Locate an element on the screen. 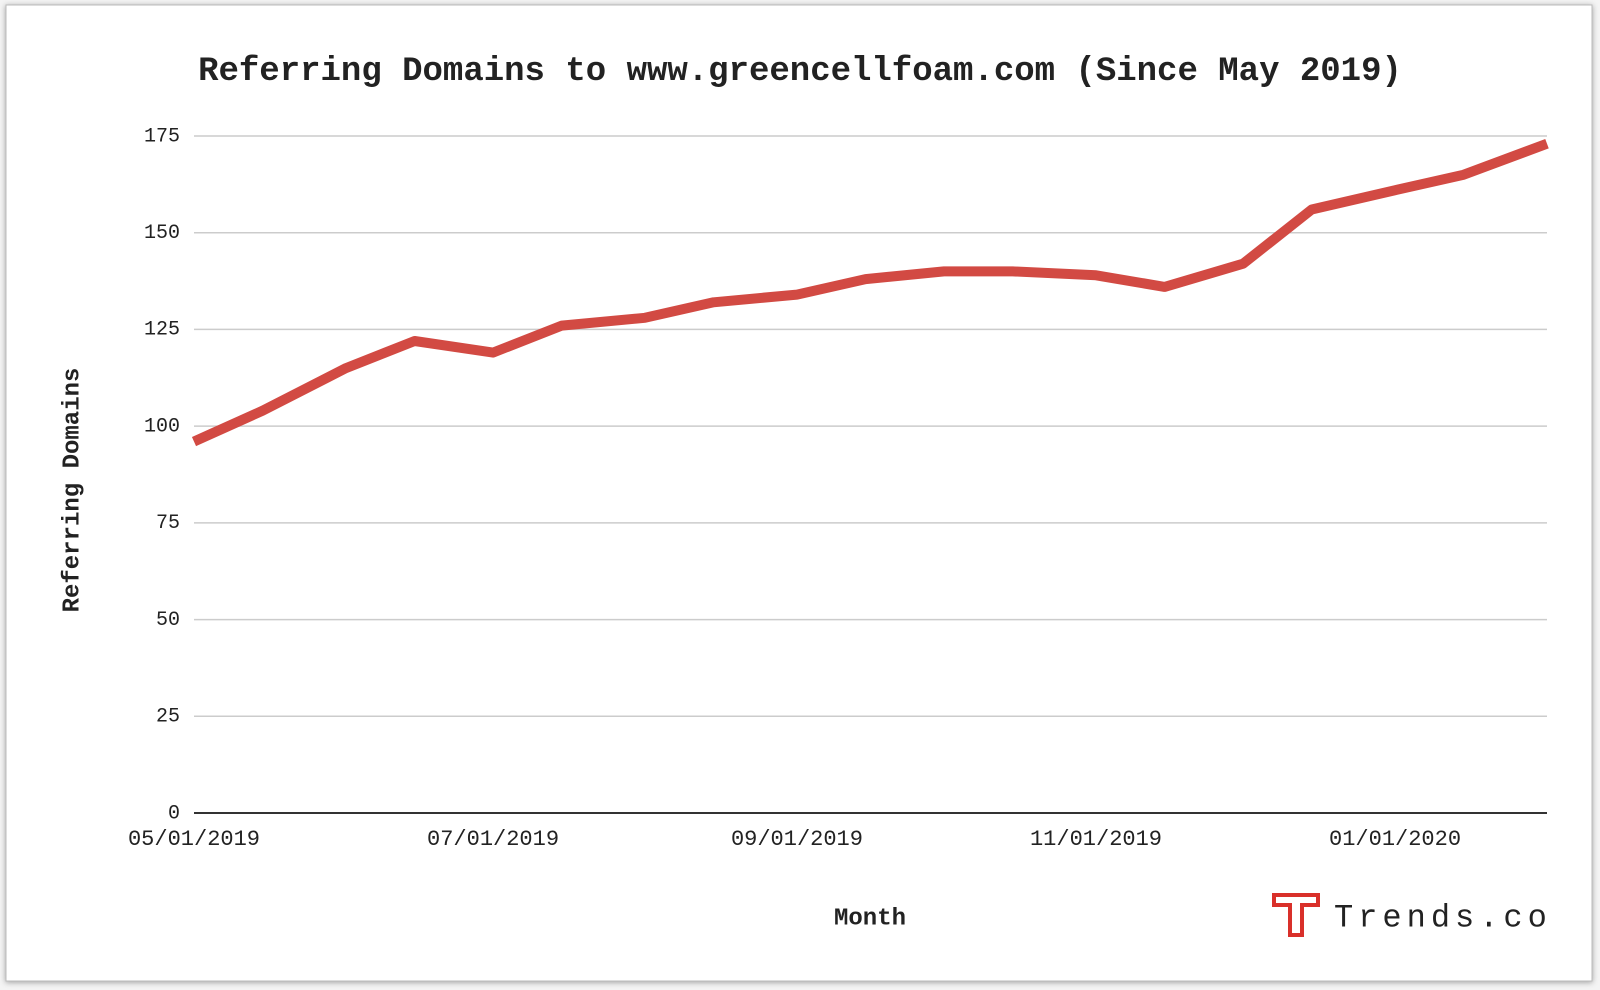 The image size is (1600, 990). logo-text: Trends.co is located at coordinates (1443, 917).